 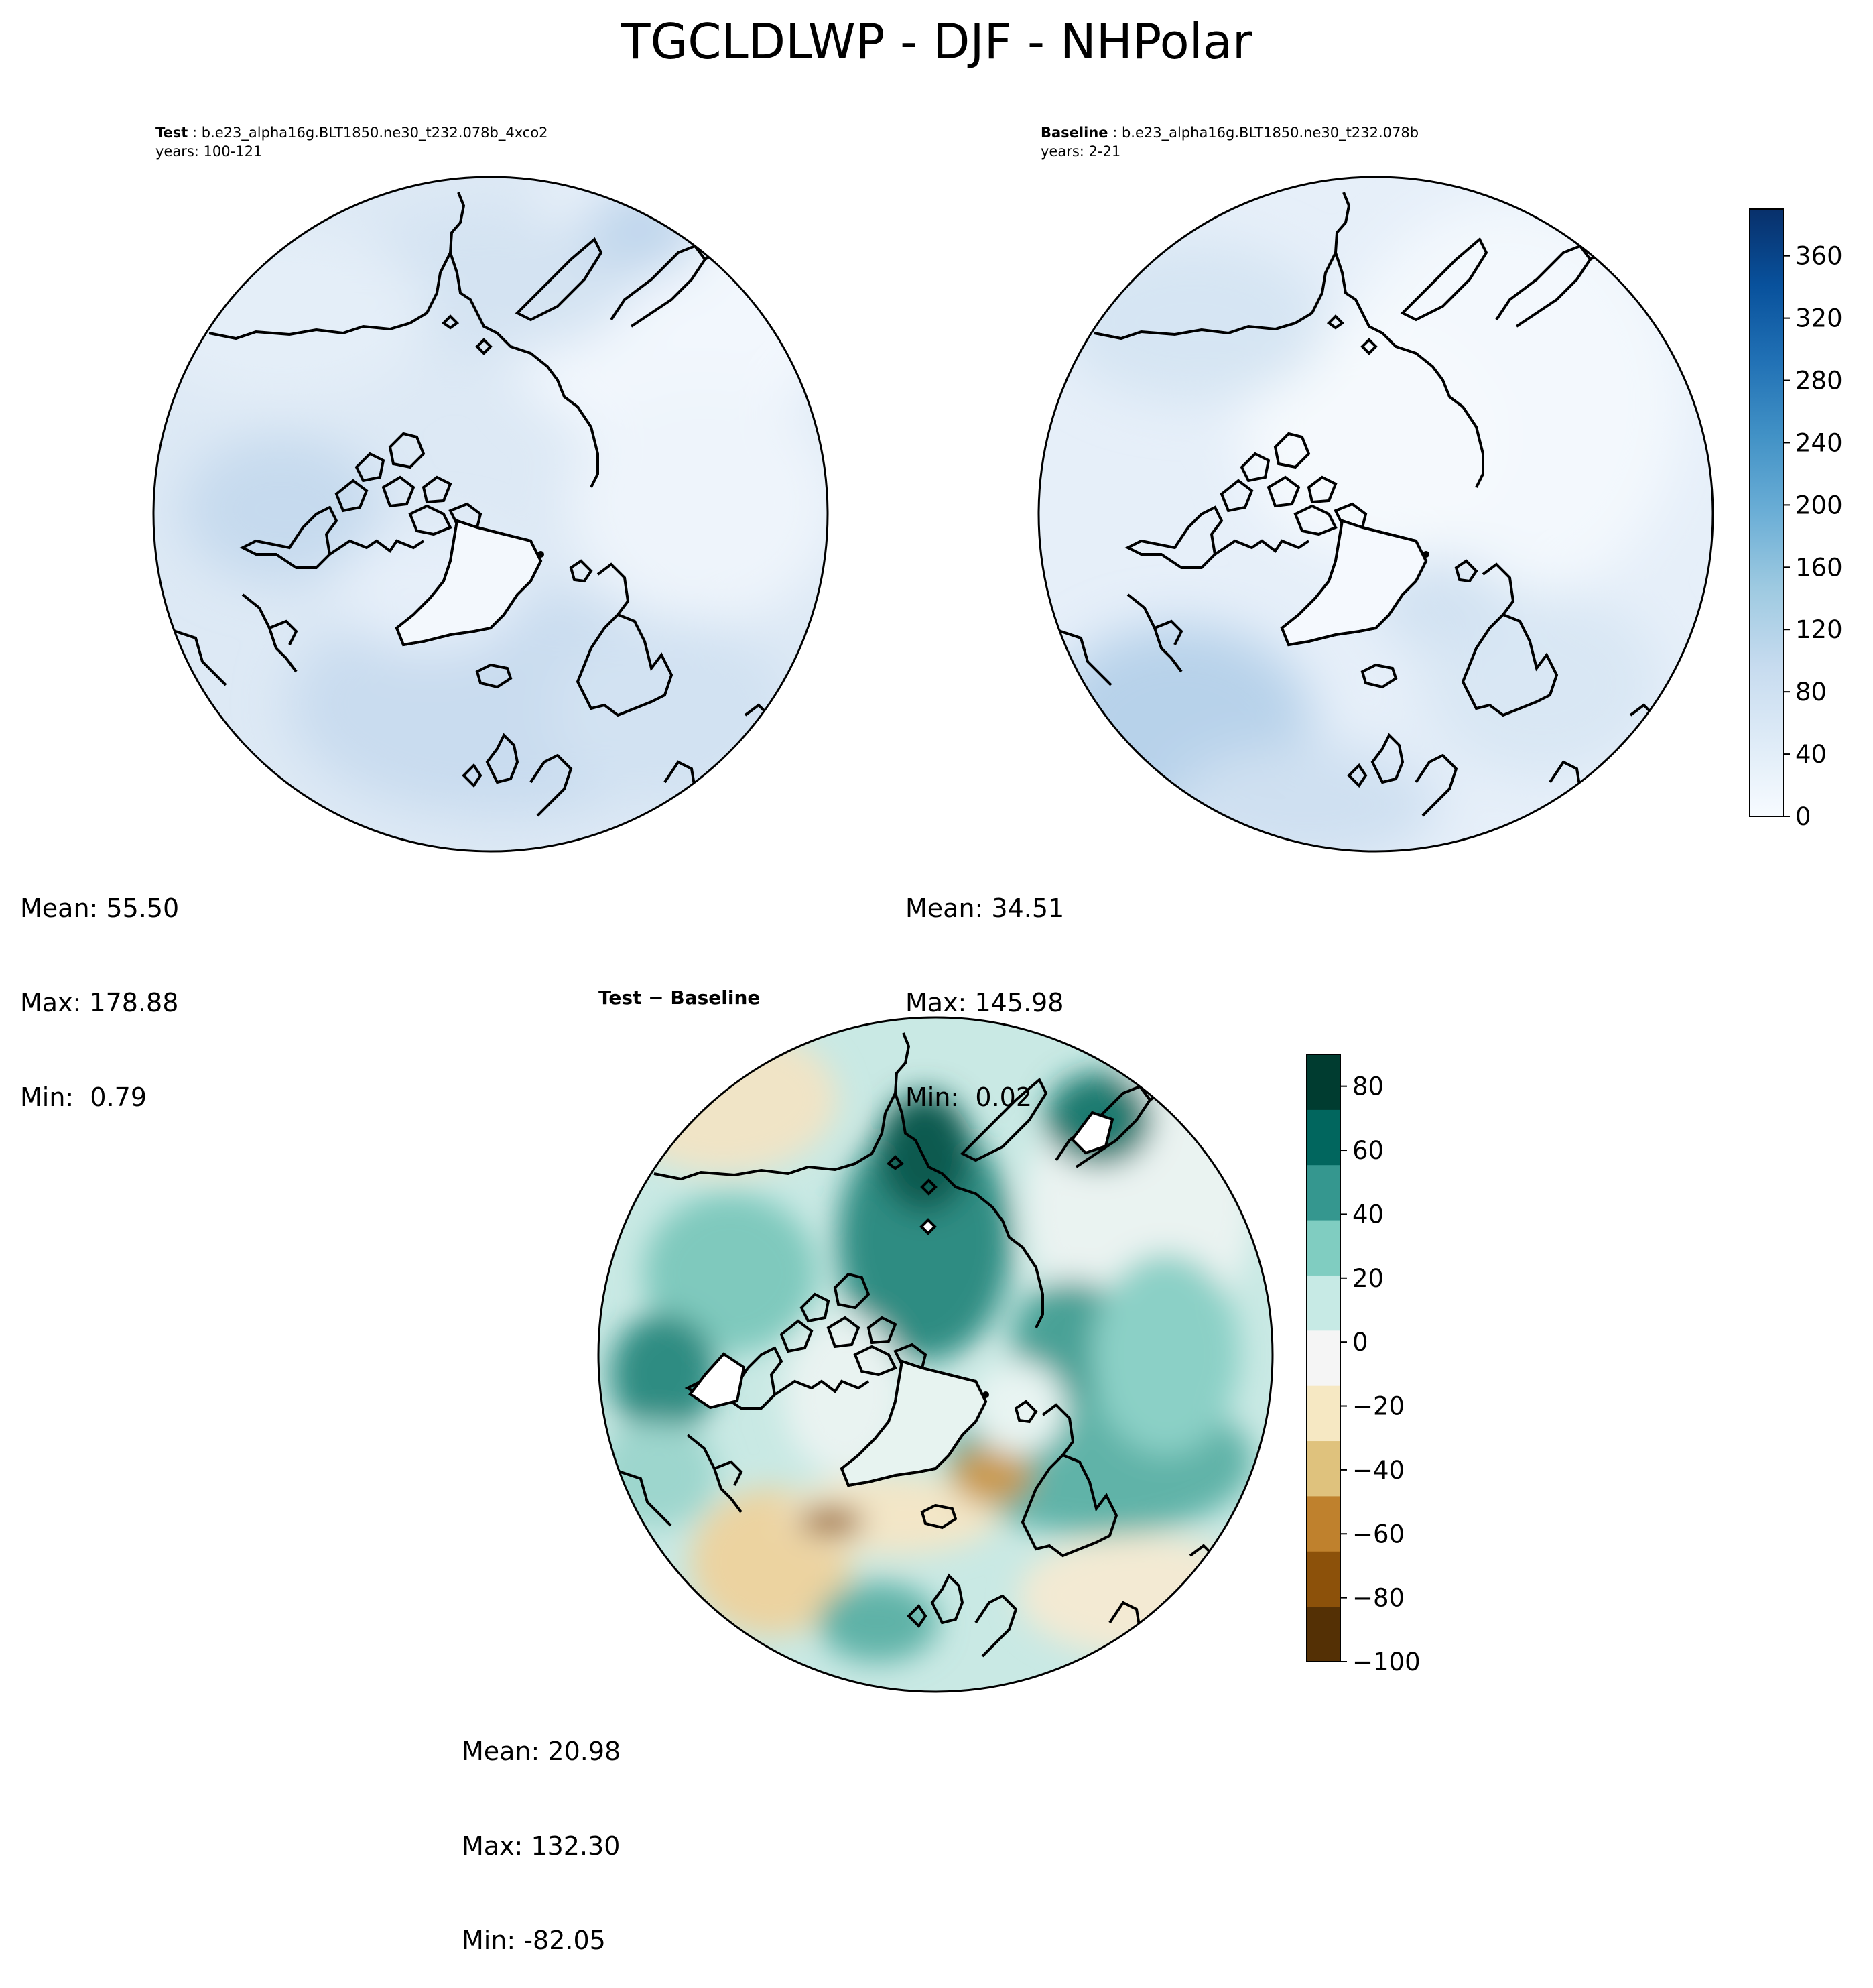 I want to click on difference-colorbar-ticks: −100 −80 −60 −40 −20 0 20 40 60 80, so click(x=1380, y=1374).